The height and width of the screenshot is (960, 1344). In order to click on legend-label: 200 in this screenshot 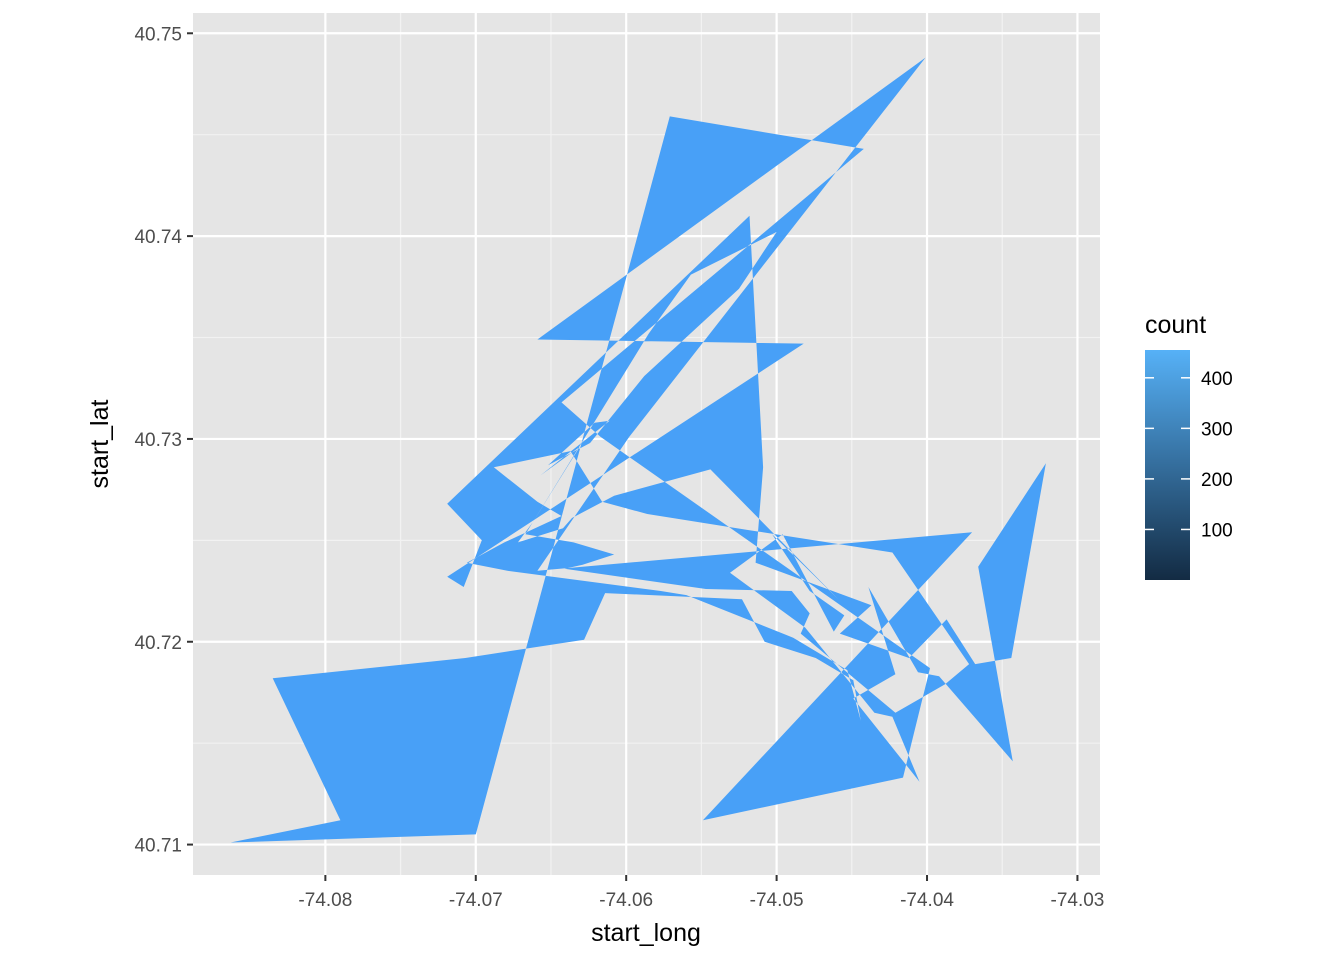, I will do `click(1217, 480)`.